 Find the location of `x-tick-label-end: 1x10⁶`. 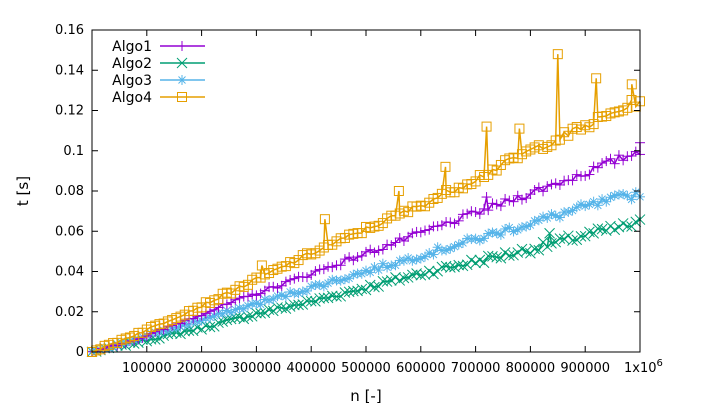

x-tick-label-end: 1x10⁶ is located at coordinates (643, 367).